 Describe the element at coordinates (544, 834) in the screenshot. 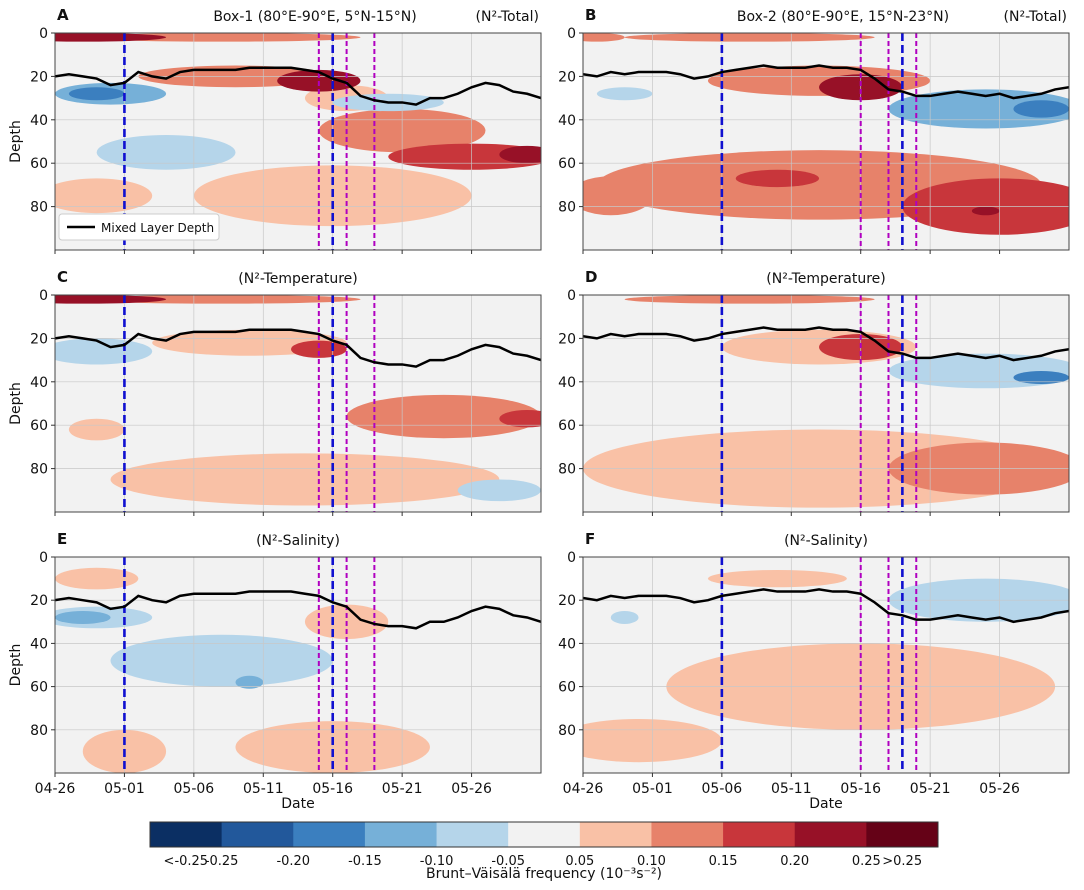

I see `colorbar-frame` at that location.